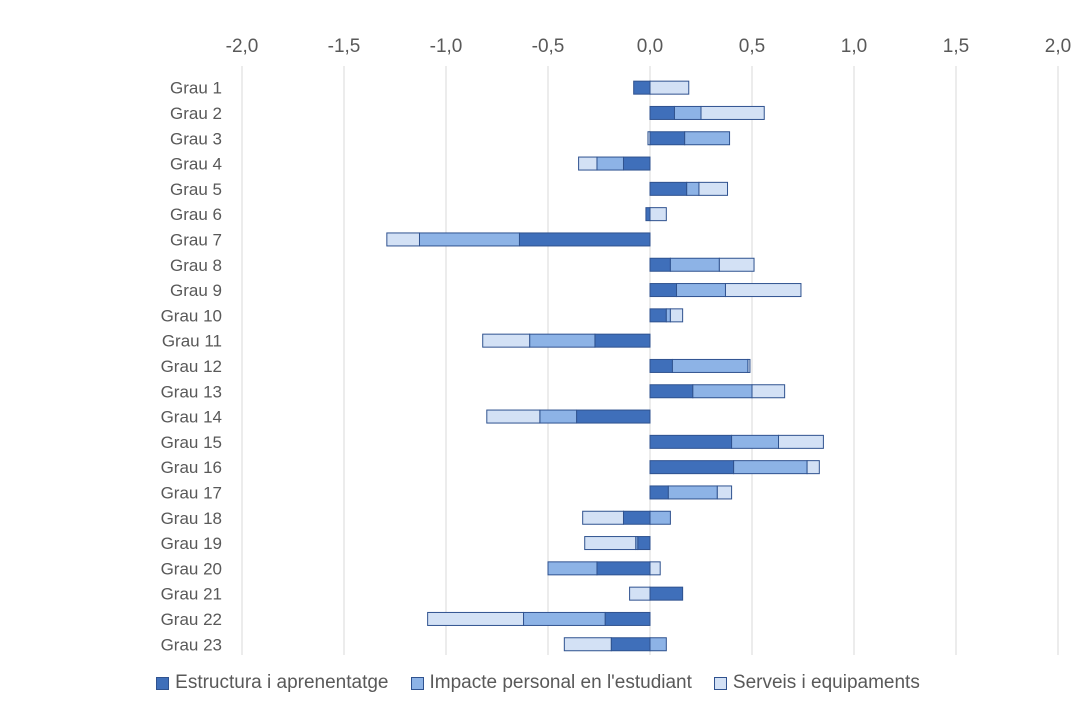 This screenshot has width=1076, height=703. I want to click on category-label: Grau 8, so click(196, 265).